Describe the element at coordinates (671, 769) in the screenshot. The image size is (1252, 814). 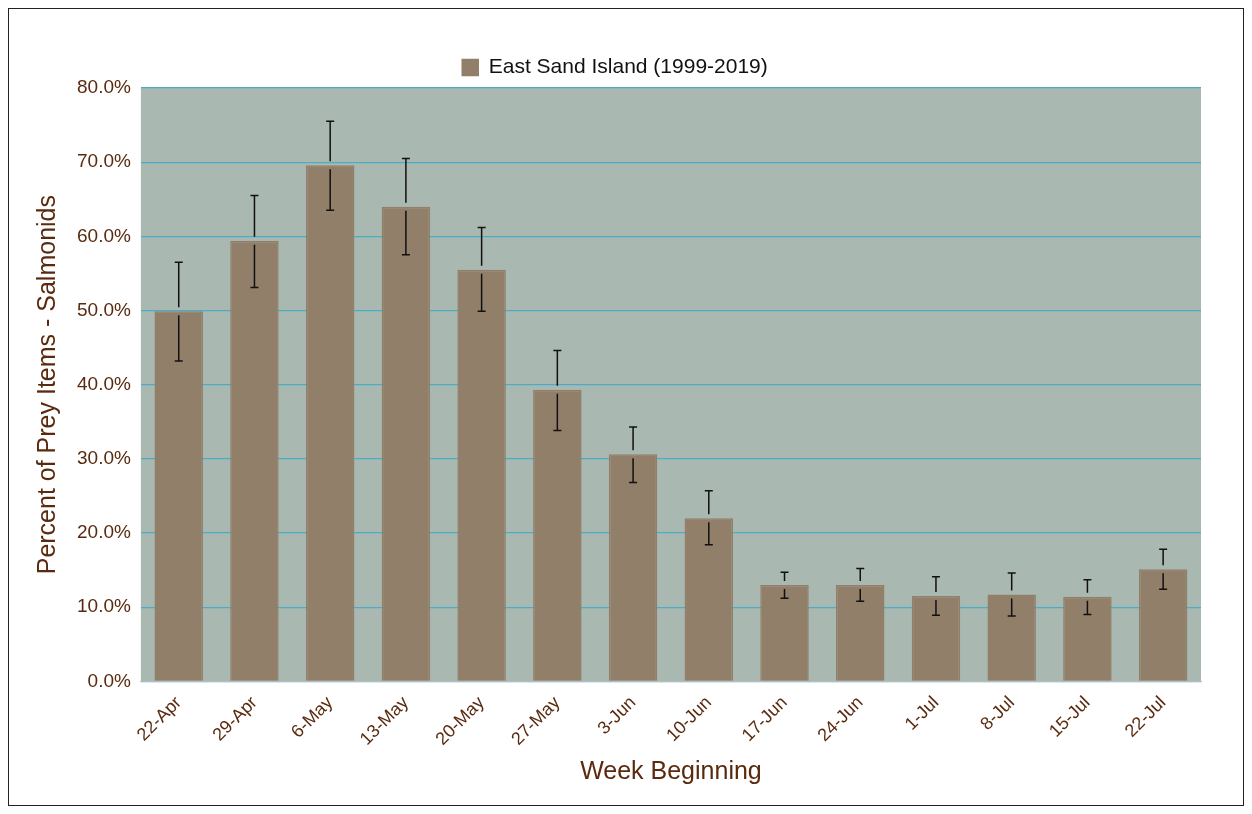
I see `x-axis-title: Week Beginning` at that location.